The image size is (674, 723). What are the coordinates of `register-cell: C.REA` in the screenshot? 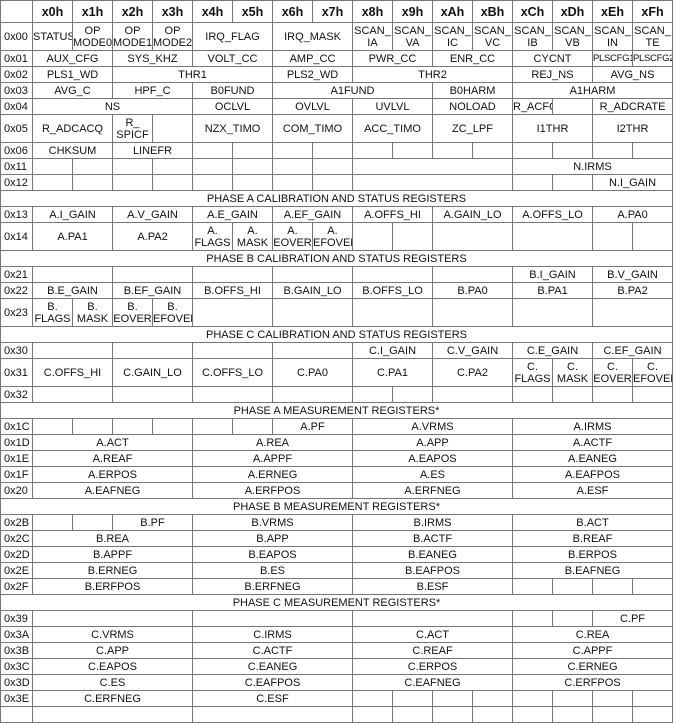 It's located at (592, 634).